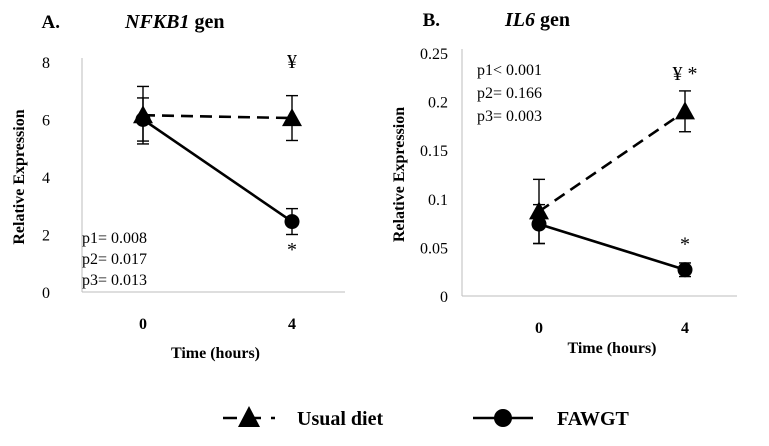  What do you see at coordinates (509, 70) in the screenshot?
I see `p-value-text: p1< 0.001` at bounding box center [509, 70].